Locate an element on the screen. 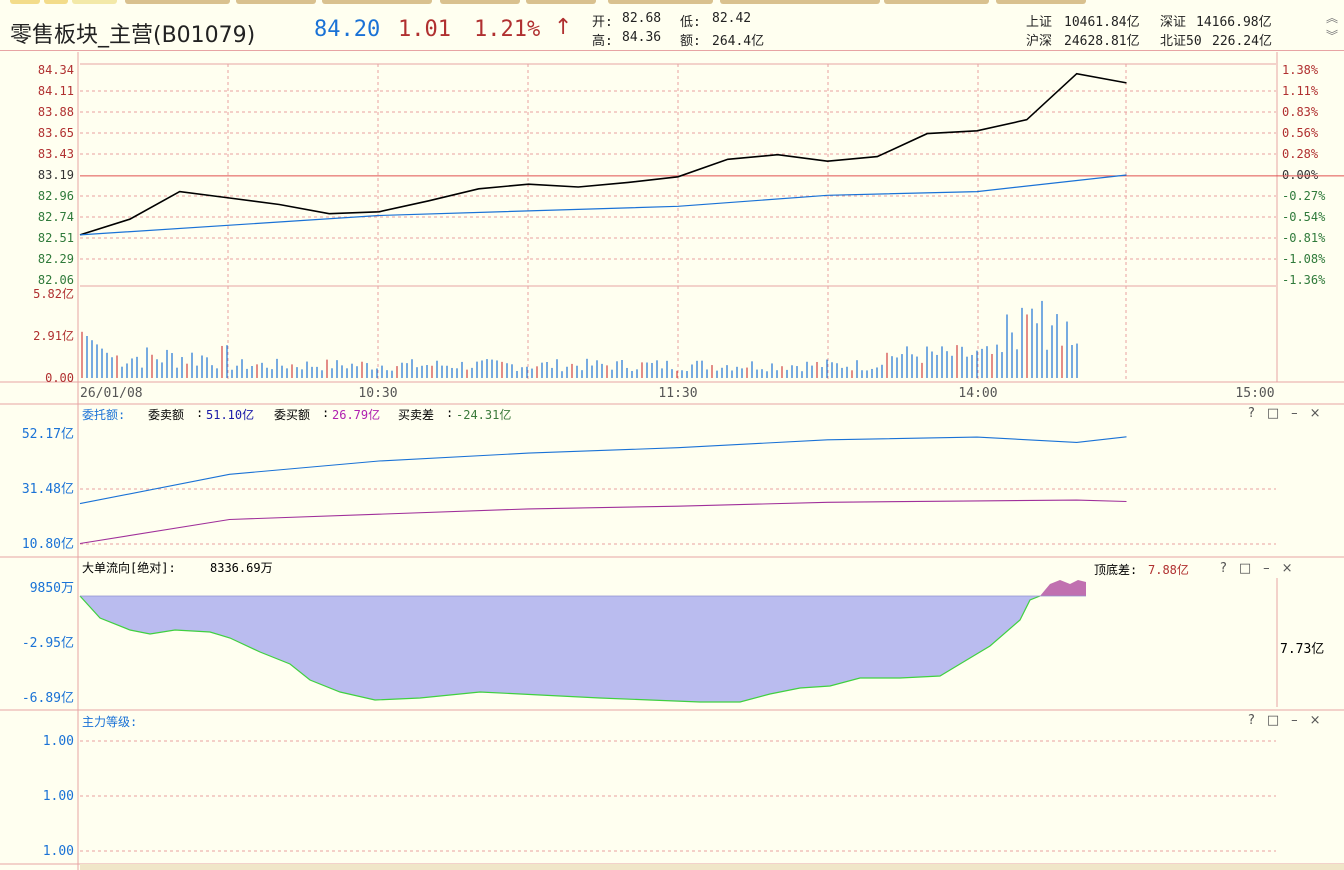 Image resolution: width=1344 pixels, height=870 pixels. y-tick-right: 0.00% is located at coordinates (1300, 175).